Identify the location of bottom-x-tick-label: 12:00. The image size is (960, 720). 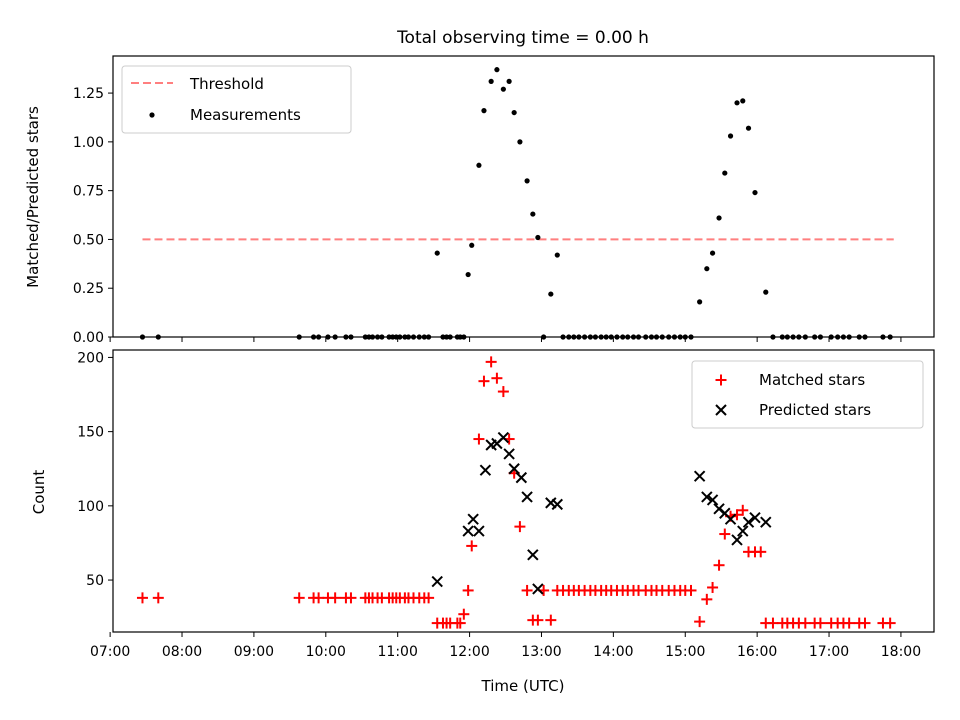
(469, 652).